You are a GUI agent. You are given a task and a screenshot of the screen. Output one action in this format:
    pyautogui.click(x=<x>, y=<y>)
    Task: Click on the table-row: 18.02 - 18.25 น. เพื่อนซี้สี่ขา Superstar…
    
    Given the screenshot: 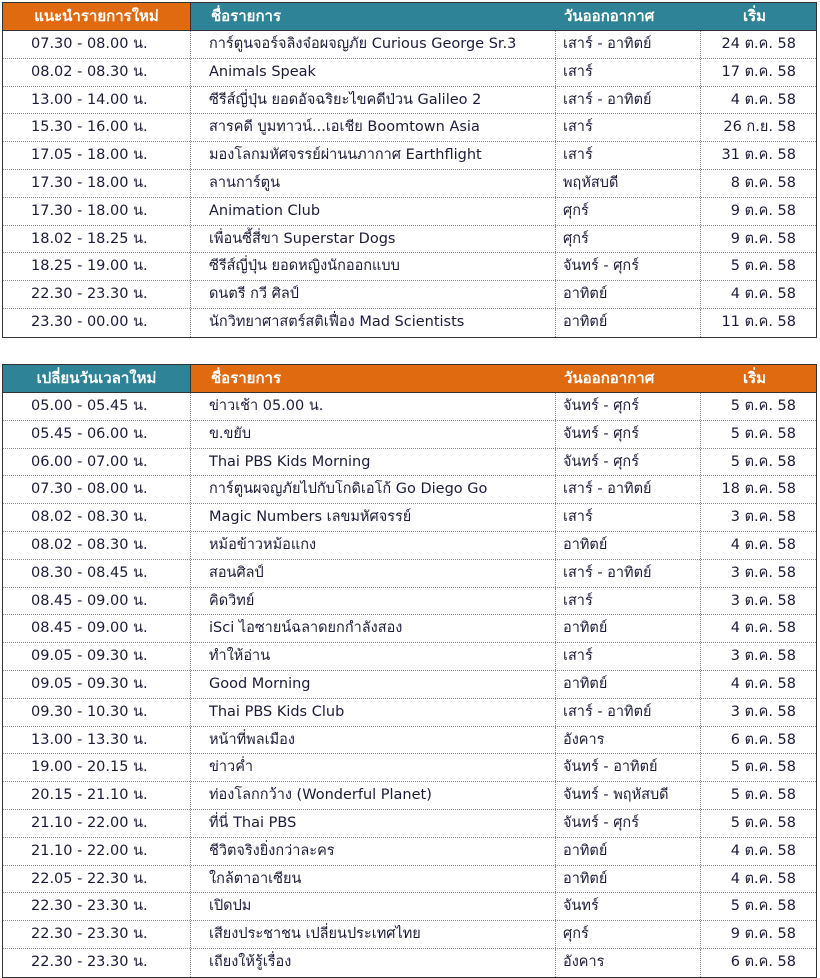 What is the action you would take?
    pyautogui.click(x=409, y=239)
    